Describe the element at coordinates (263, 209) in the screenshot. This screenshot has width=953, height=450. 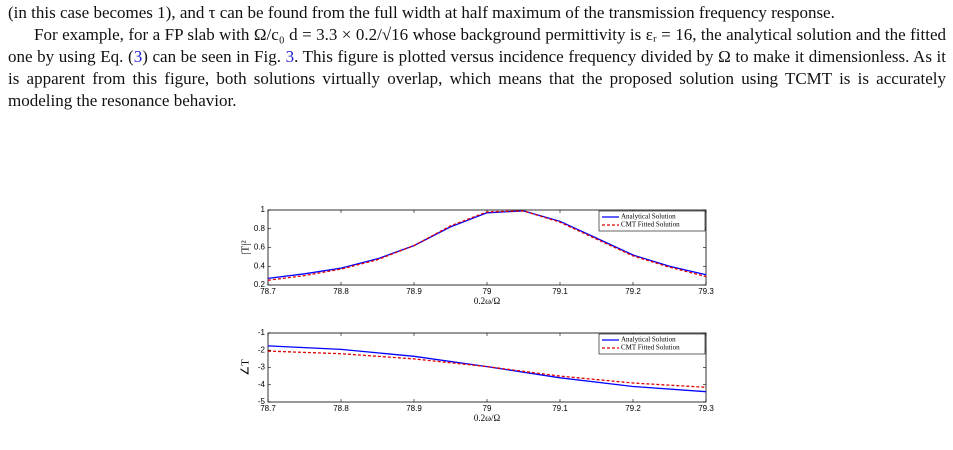
I see `y-tick-label: 1` at that location.